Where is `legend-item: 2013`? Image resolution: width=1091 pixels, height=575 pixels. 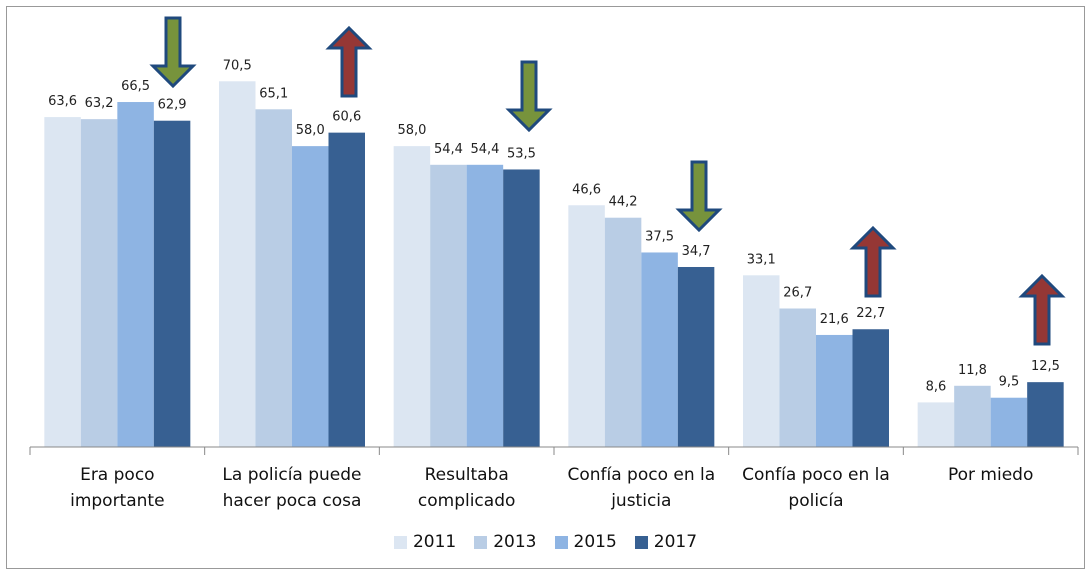 legend-item: 2013 is located at coordinates (505, 542).